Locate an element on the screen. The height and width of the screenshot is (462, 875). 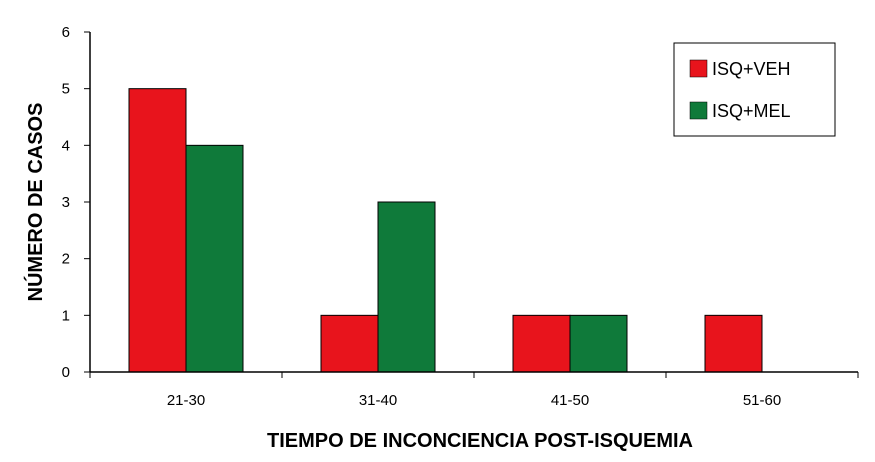
y-tick-label: 0 is located at coordinates (66, 372).